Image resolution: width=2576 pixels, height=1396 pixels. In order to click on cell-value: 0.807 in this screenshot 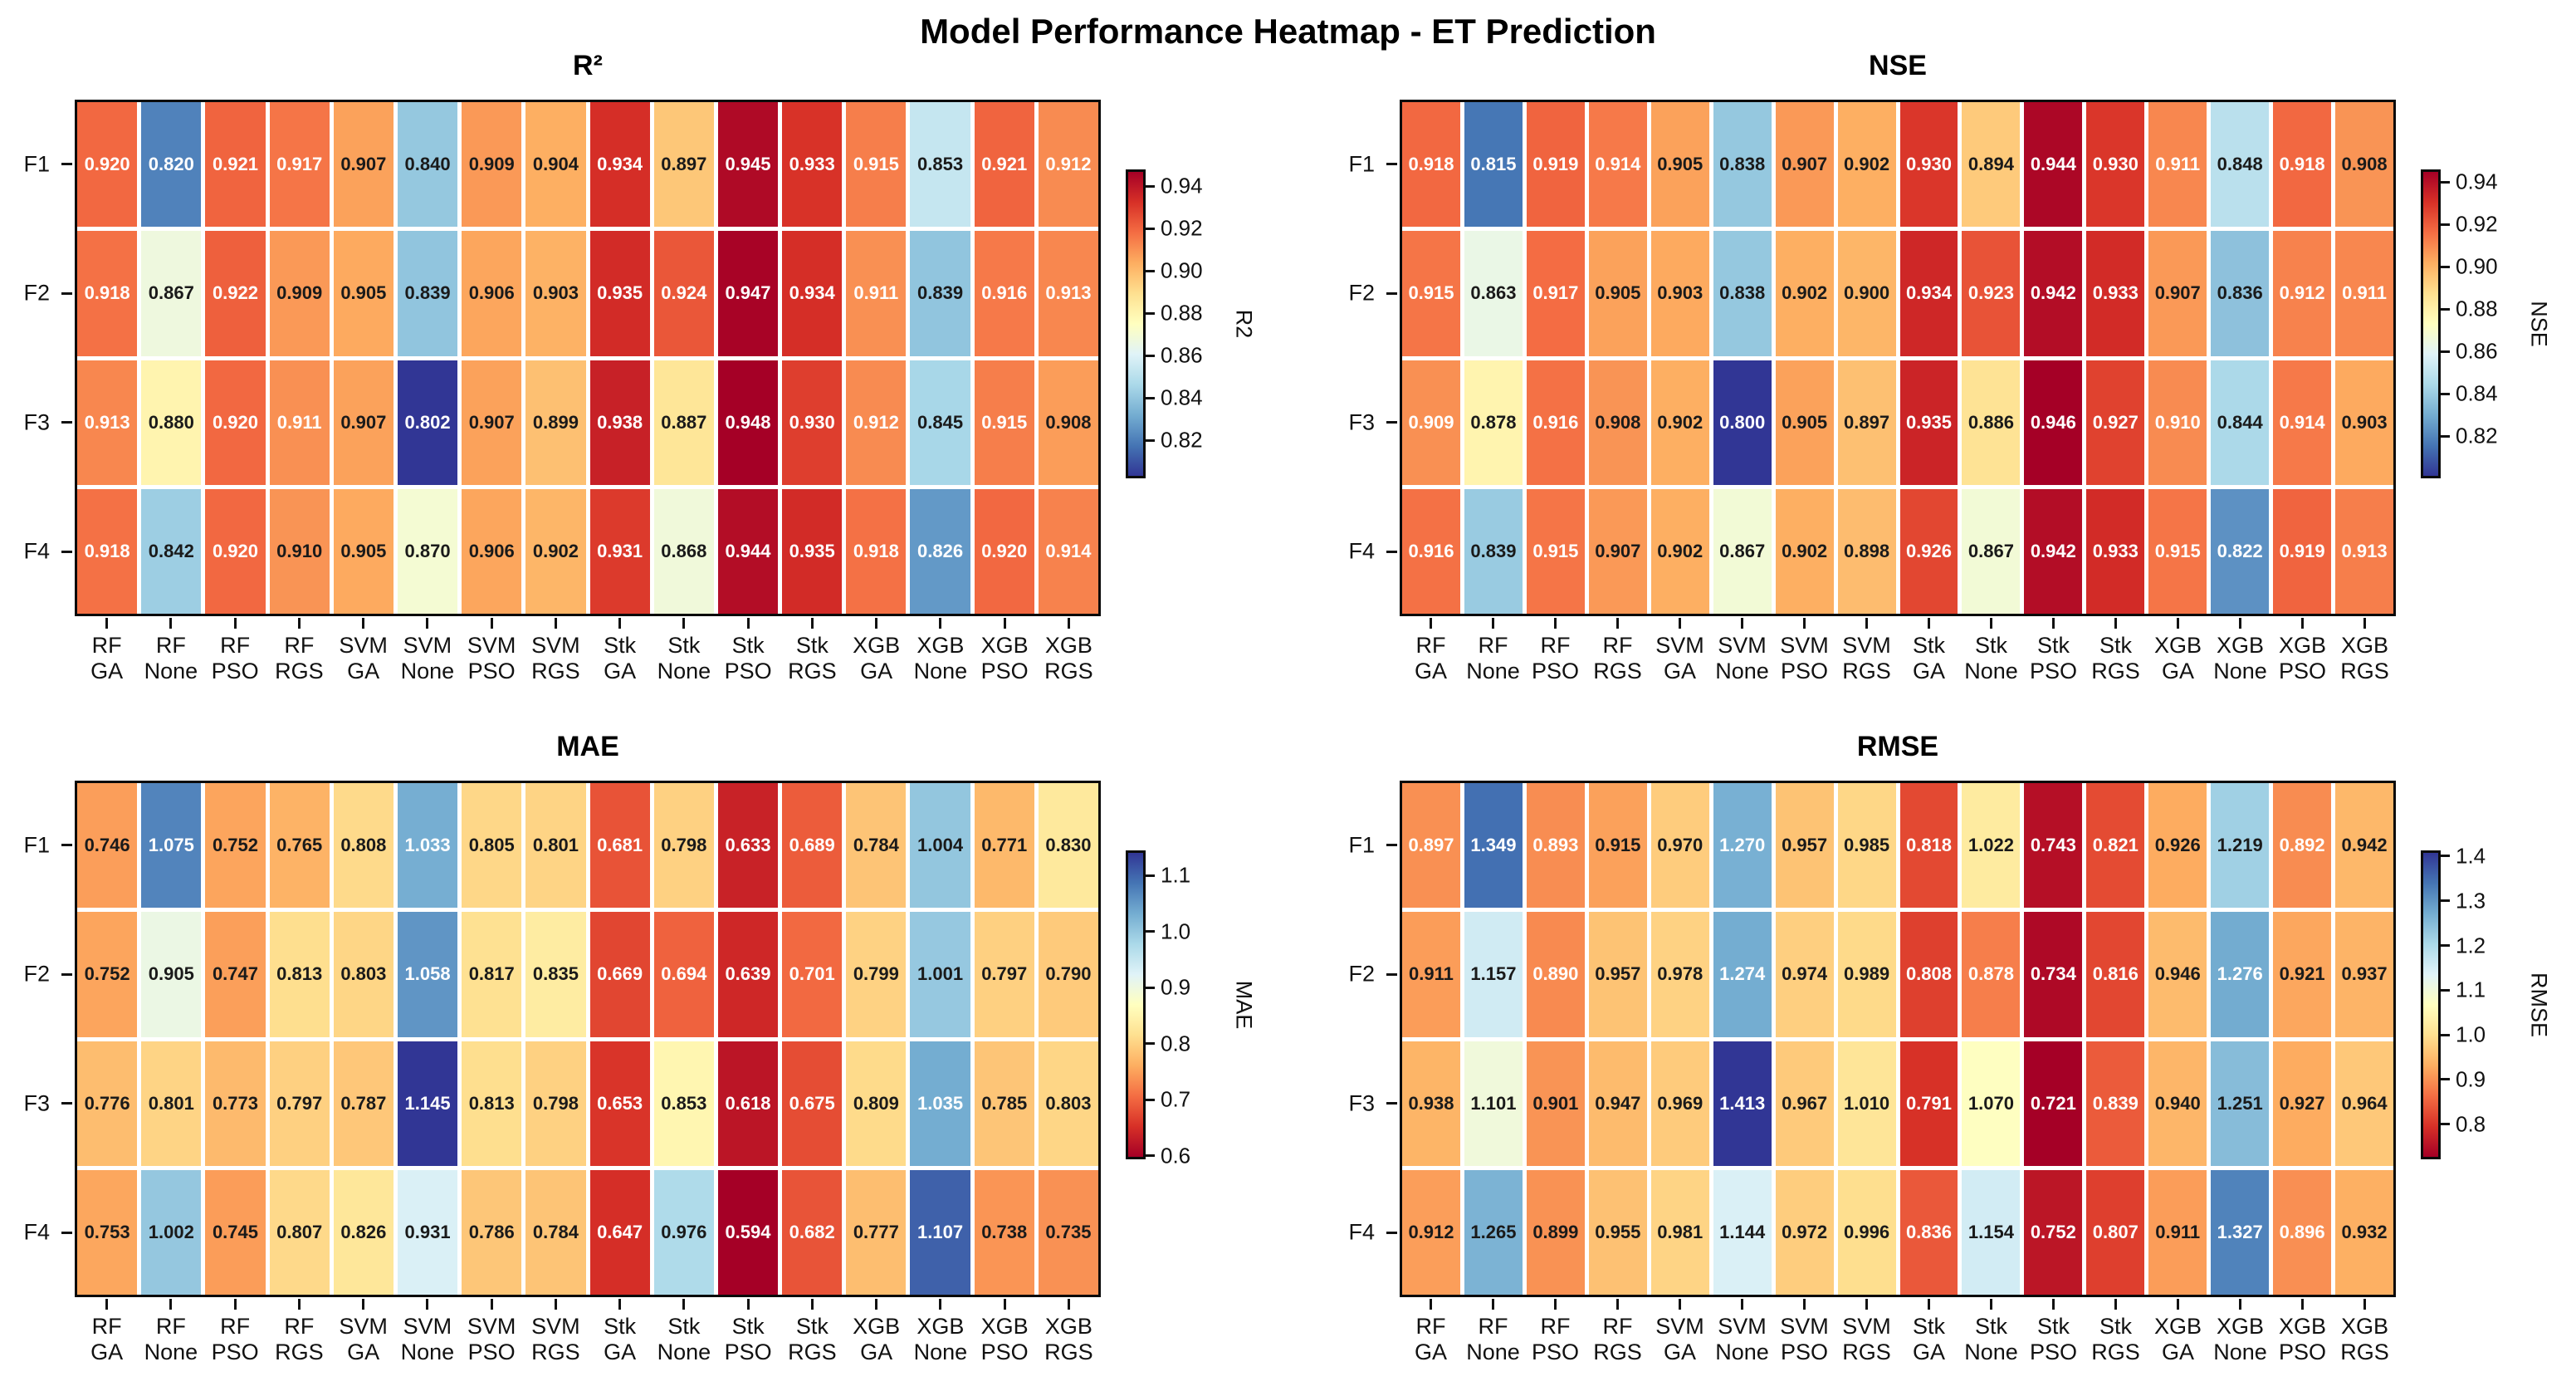, I will do `click(2115, 1231)`.